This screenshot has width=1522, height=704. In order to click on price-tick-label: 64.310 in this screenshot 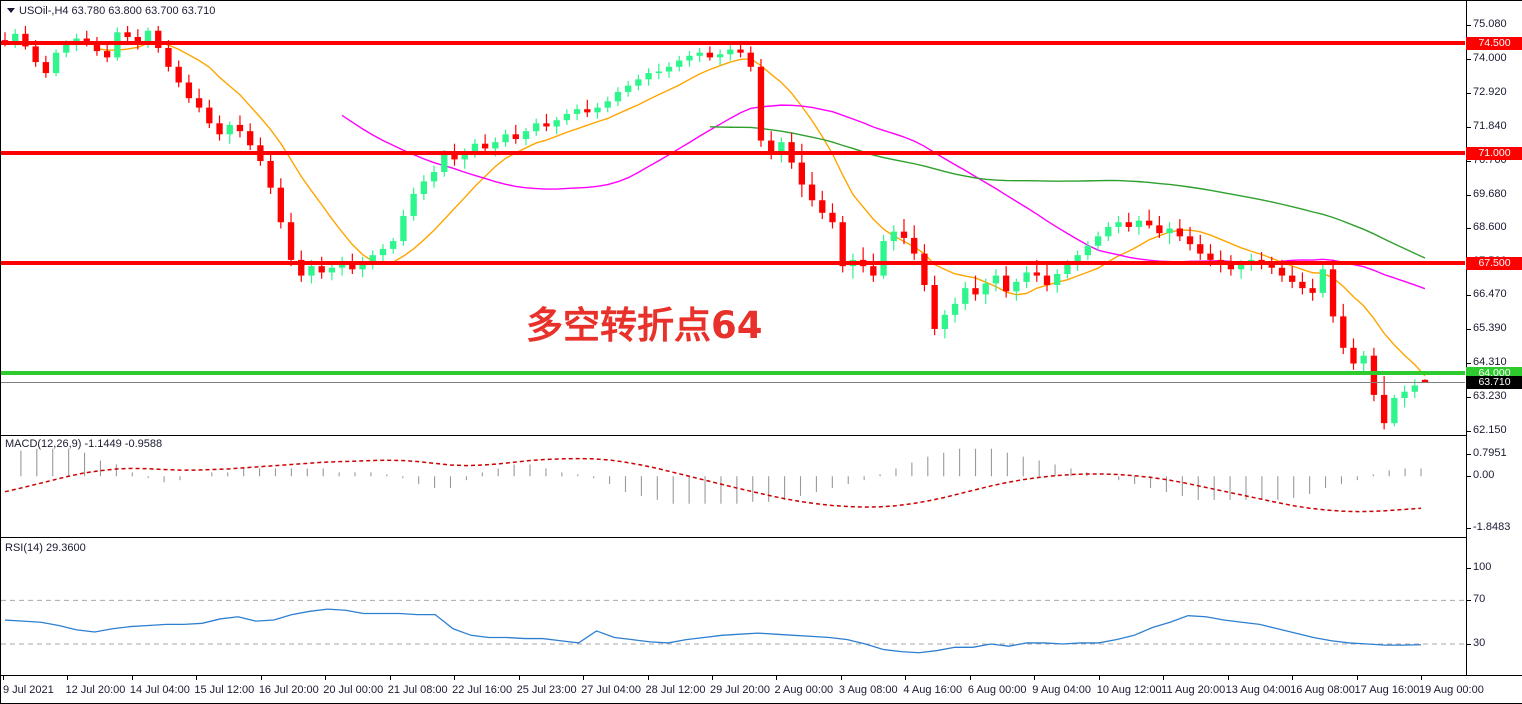, I will do `click(1490, 362)`.